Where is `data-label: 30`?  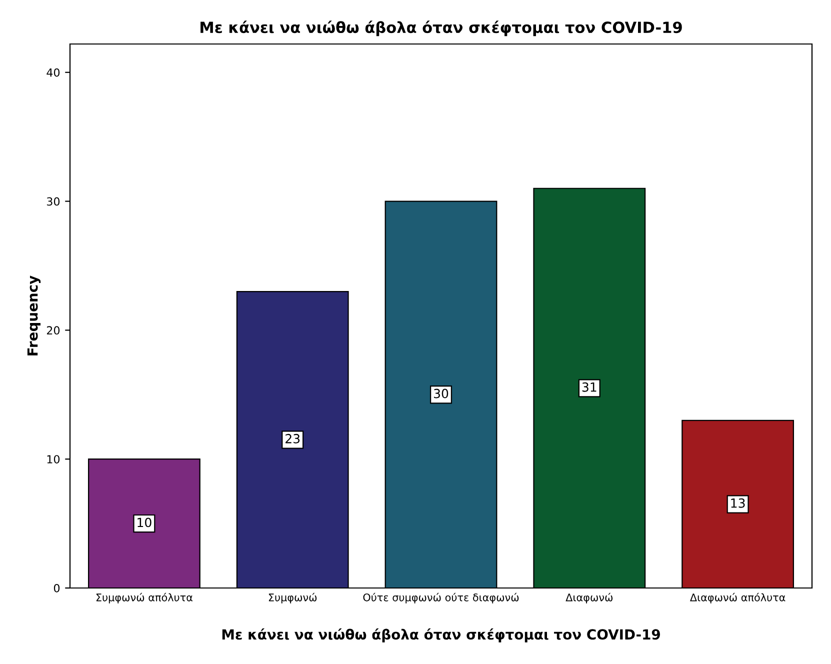
data-label: 30 is located at coordinates (441, 393).